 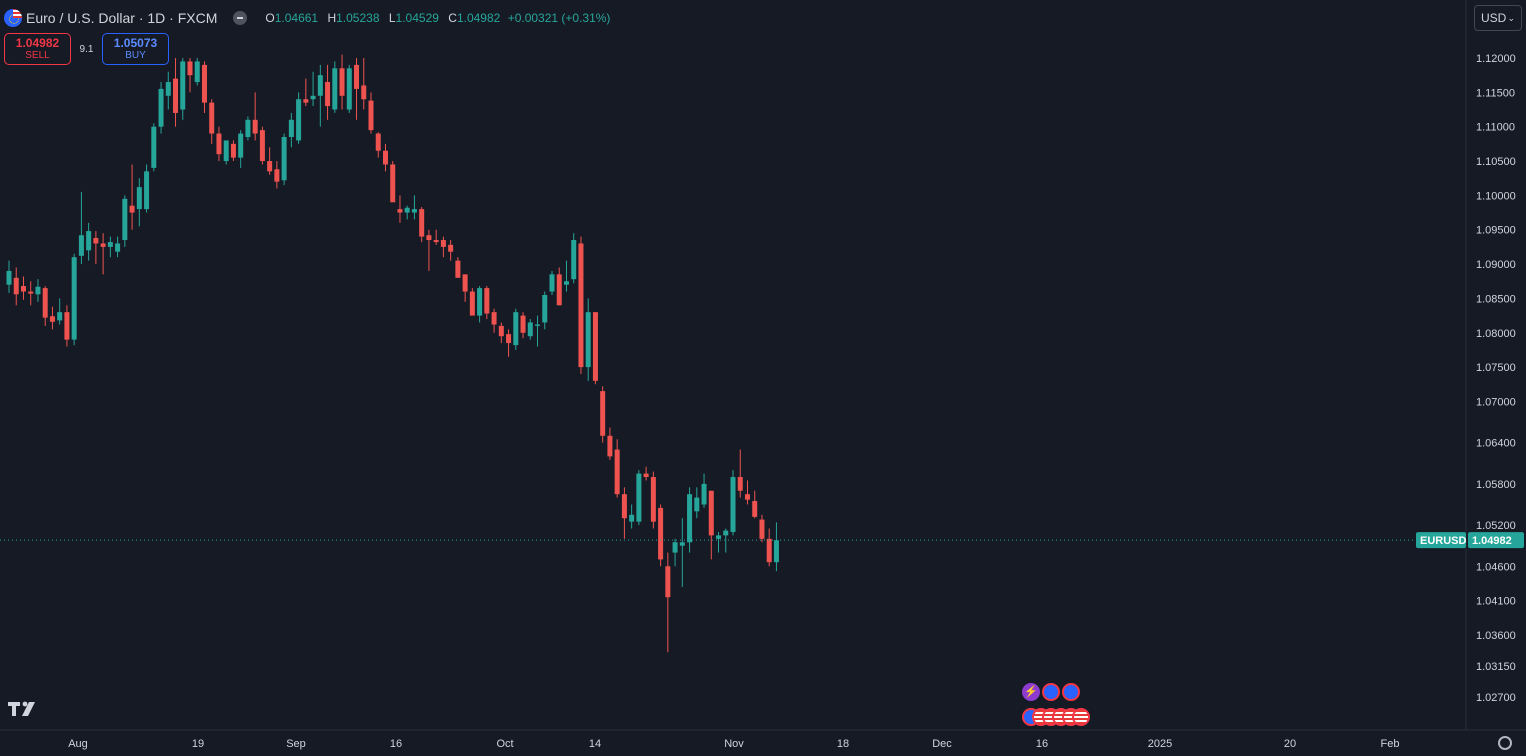 What do you see at coordinates (1505, 743) in the screenshot?
I see `settings-gear-icon` at bounding box center [1505, 743].